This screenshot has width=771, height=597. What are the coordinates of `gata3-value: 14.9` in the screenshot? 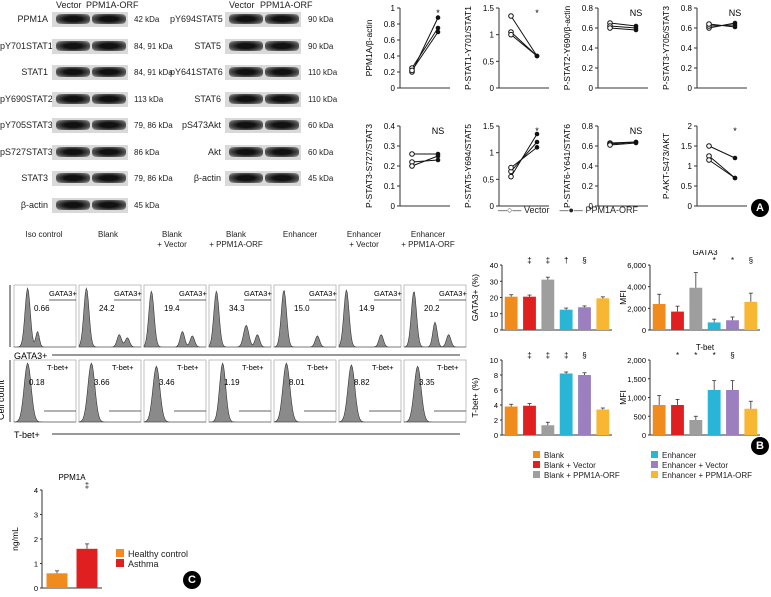 It's located at (367, 308).